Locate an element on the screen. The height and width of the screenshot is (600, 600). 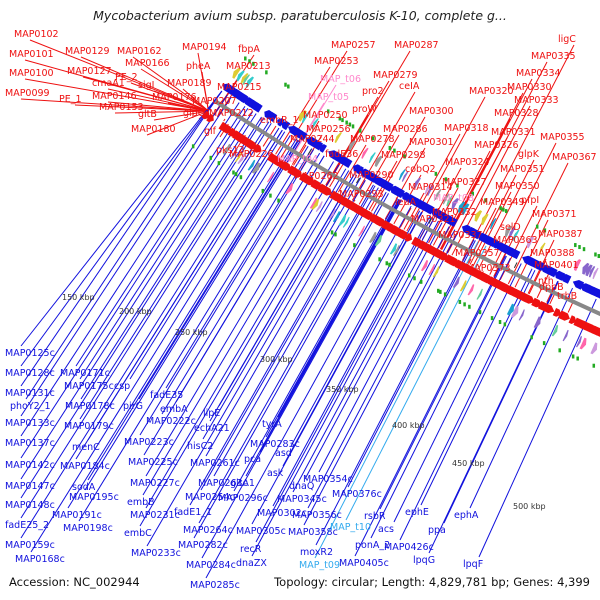
forward-gene-label: MAP0350 is located at coordinates (517, 186).